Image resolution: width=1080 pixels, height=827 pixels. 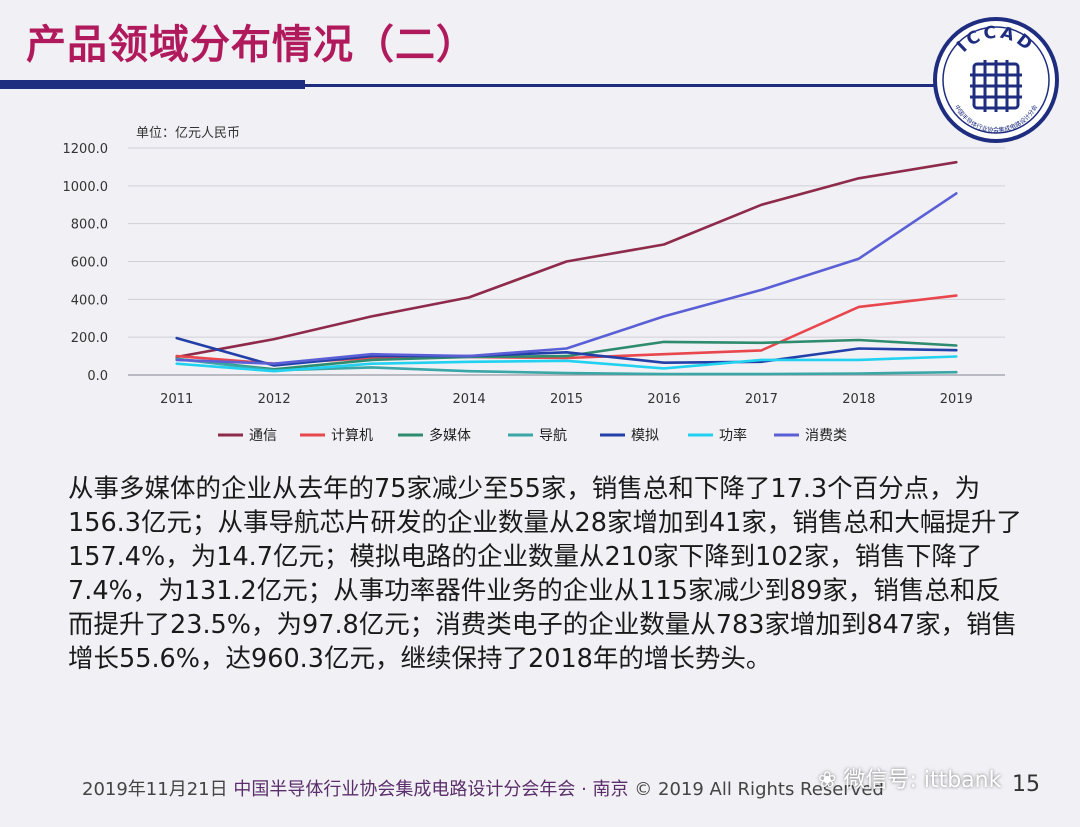 I want to click on y-tick-label: 400.0, so click(x=89, y=300).